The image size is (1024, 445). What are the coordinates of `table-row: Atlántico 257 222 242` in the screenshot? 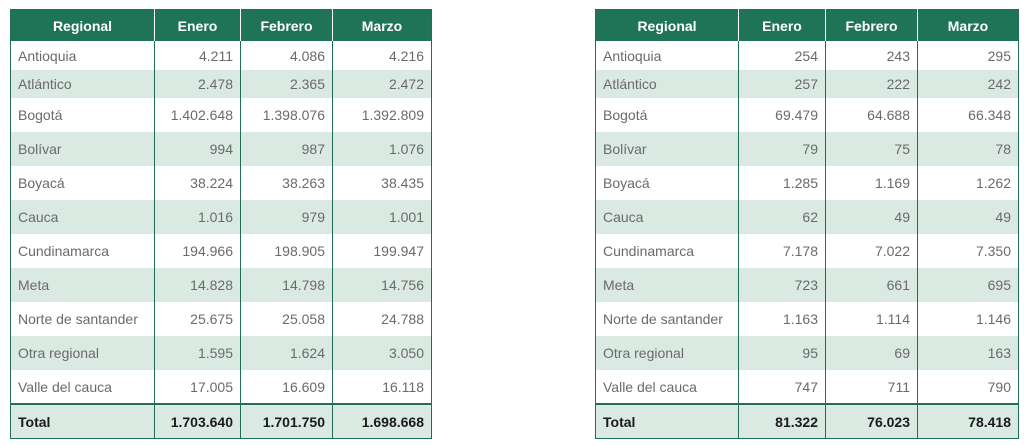 It's located at (807, 84).